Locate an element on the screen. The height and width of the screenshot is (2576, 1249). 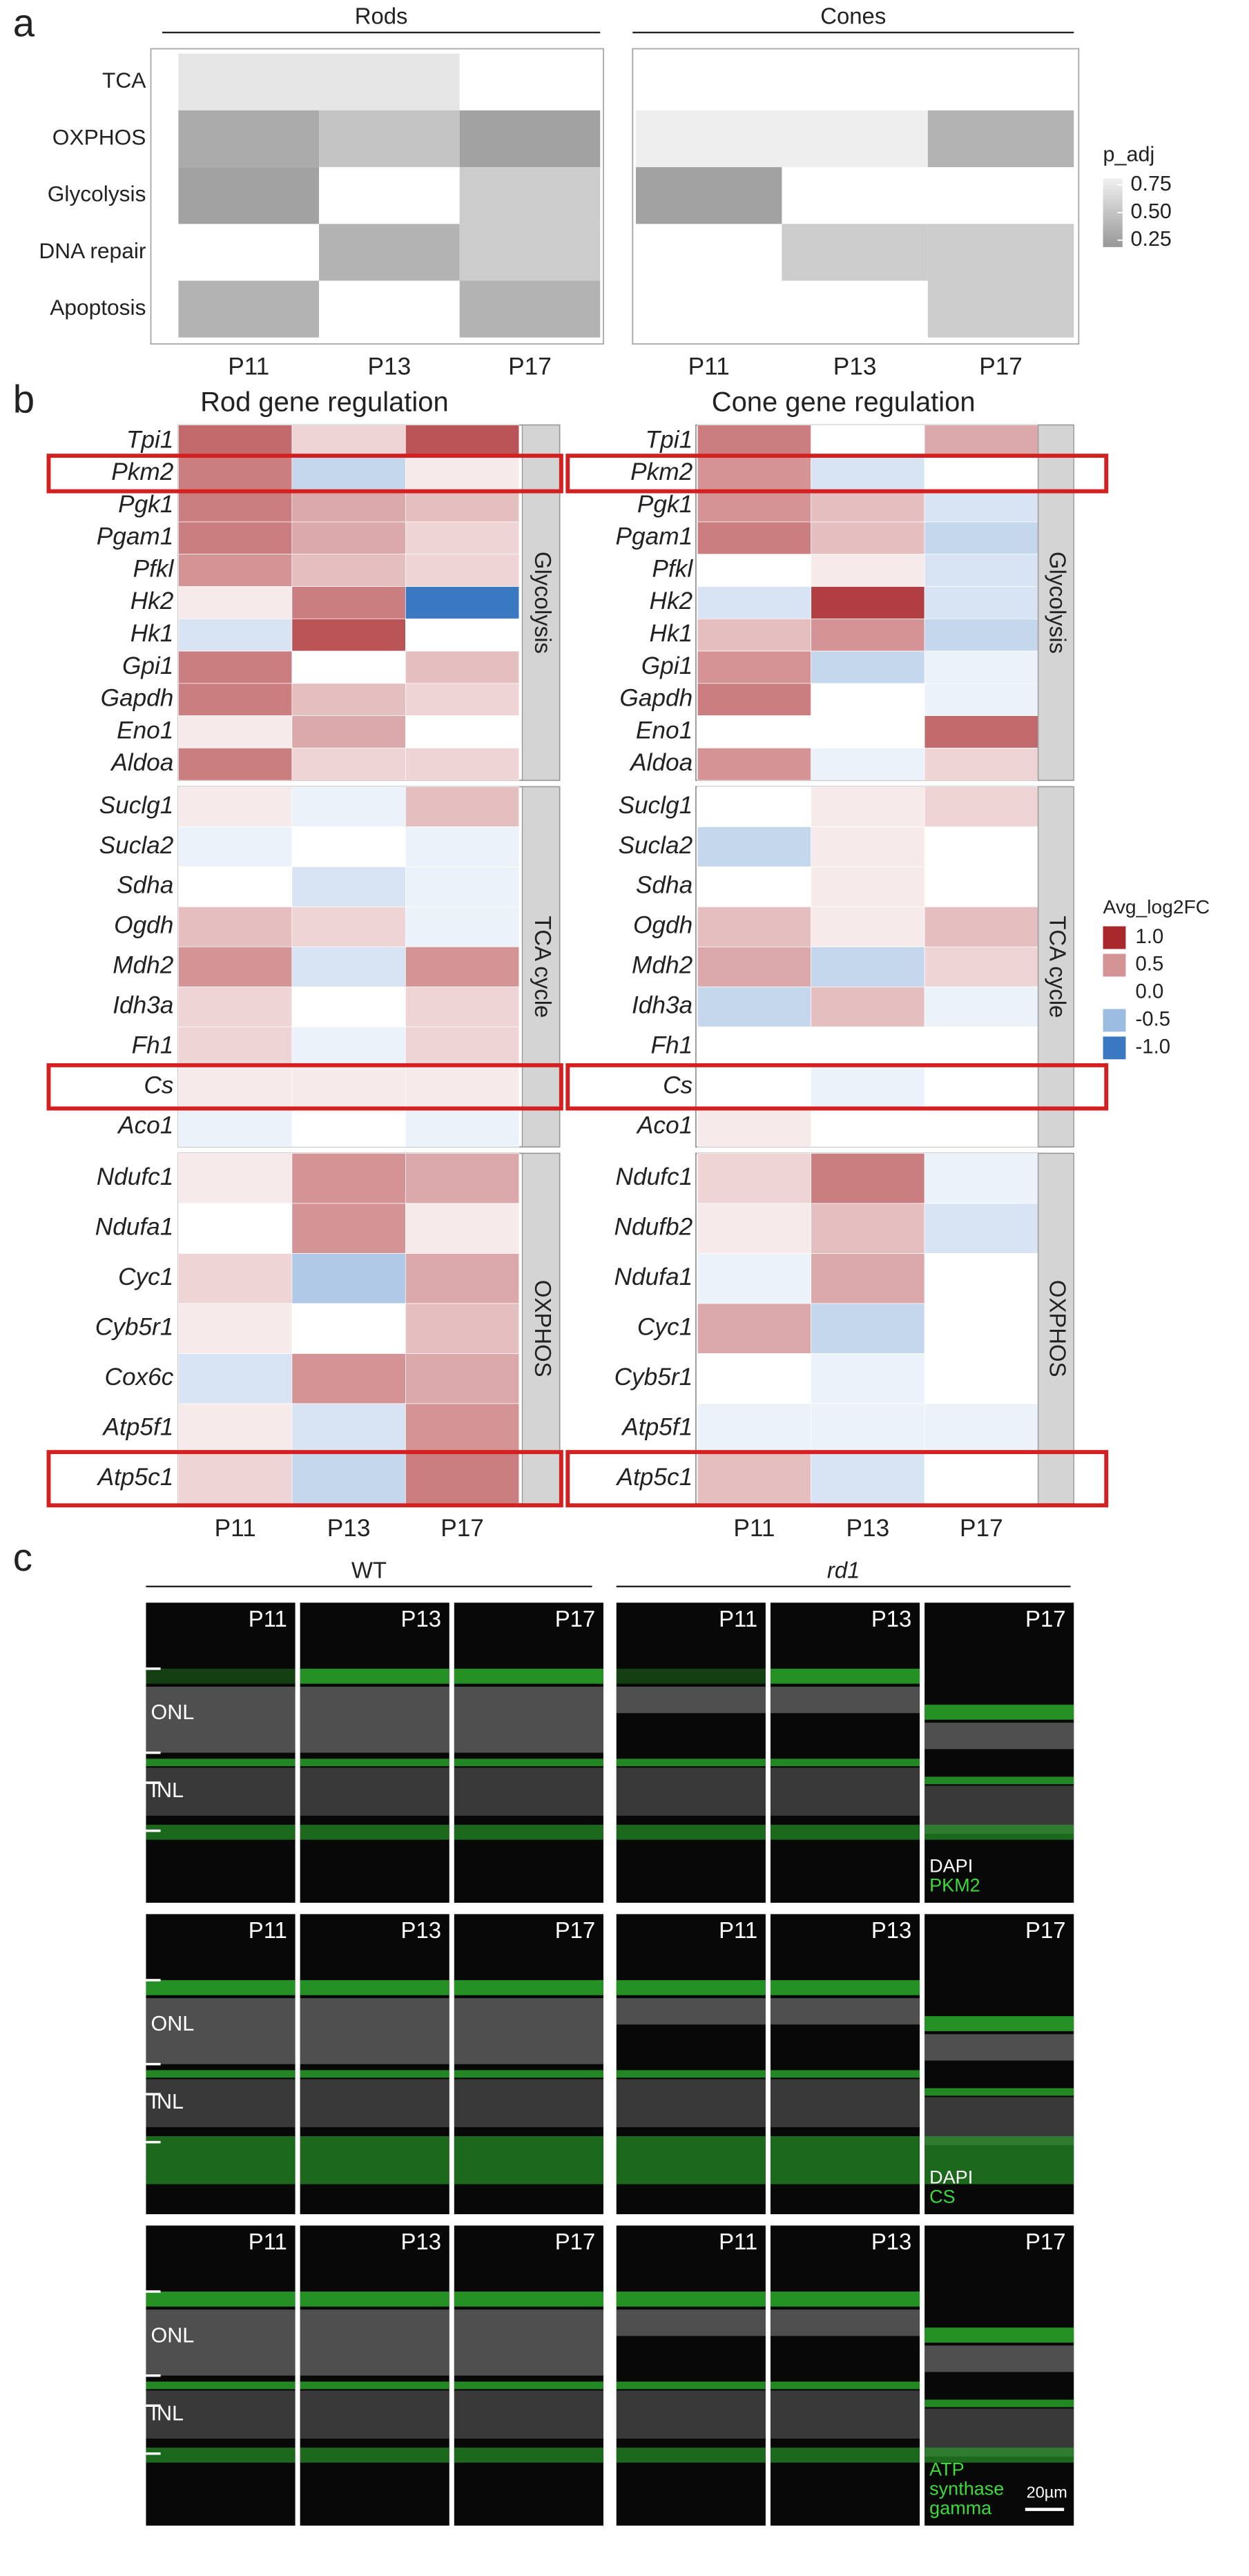
colorbar-key is located at coordinates (1114, 1021).